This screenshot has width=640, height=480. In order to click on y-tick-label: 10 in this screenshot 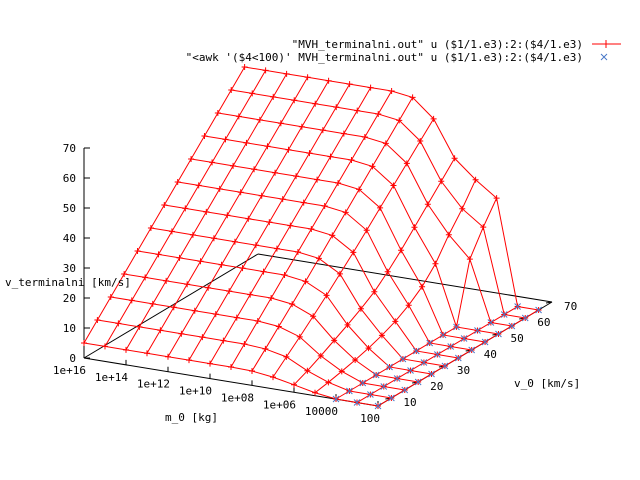, I will do `click(409, 402)`.